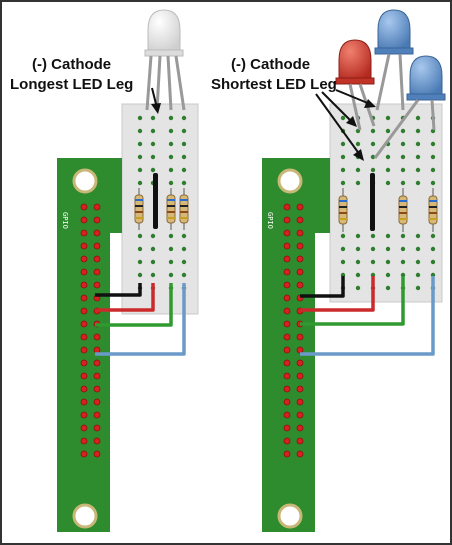 The width and height of the screenshot is (452, 545). What do you see at coordinates (274, 84) in the screenshot?
I see `cathode-label-line2: Shortest LED Leg` at bounding box center [274, 84].